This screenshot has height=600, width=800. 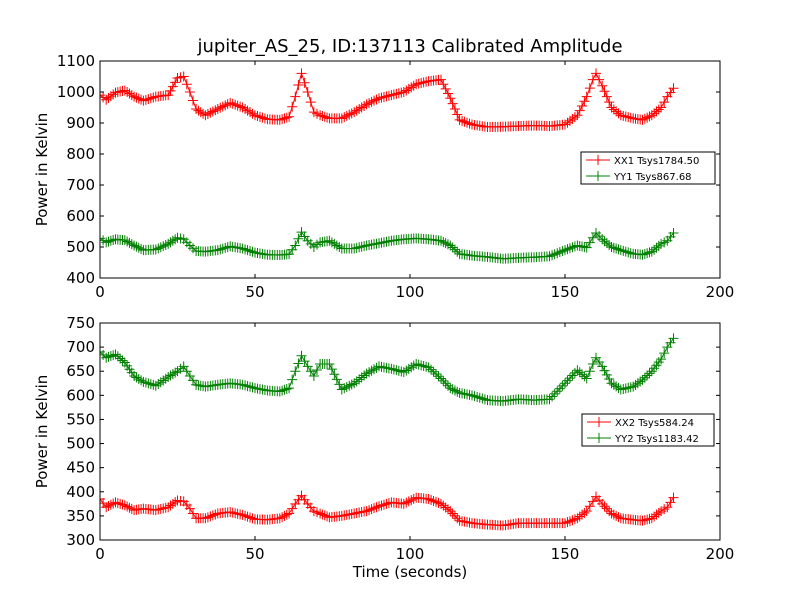 What do you see at coordinates (80, 468) in the screenshot?
I see `y-tick-label: 450` at bounding box center [80, 468].